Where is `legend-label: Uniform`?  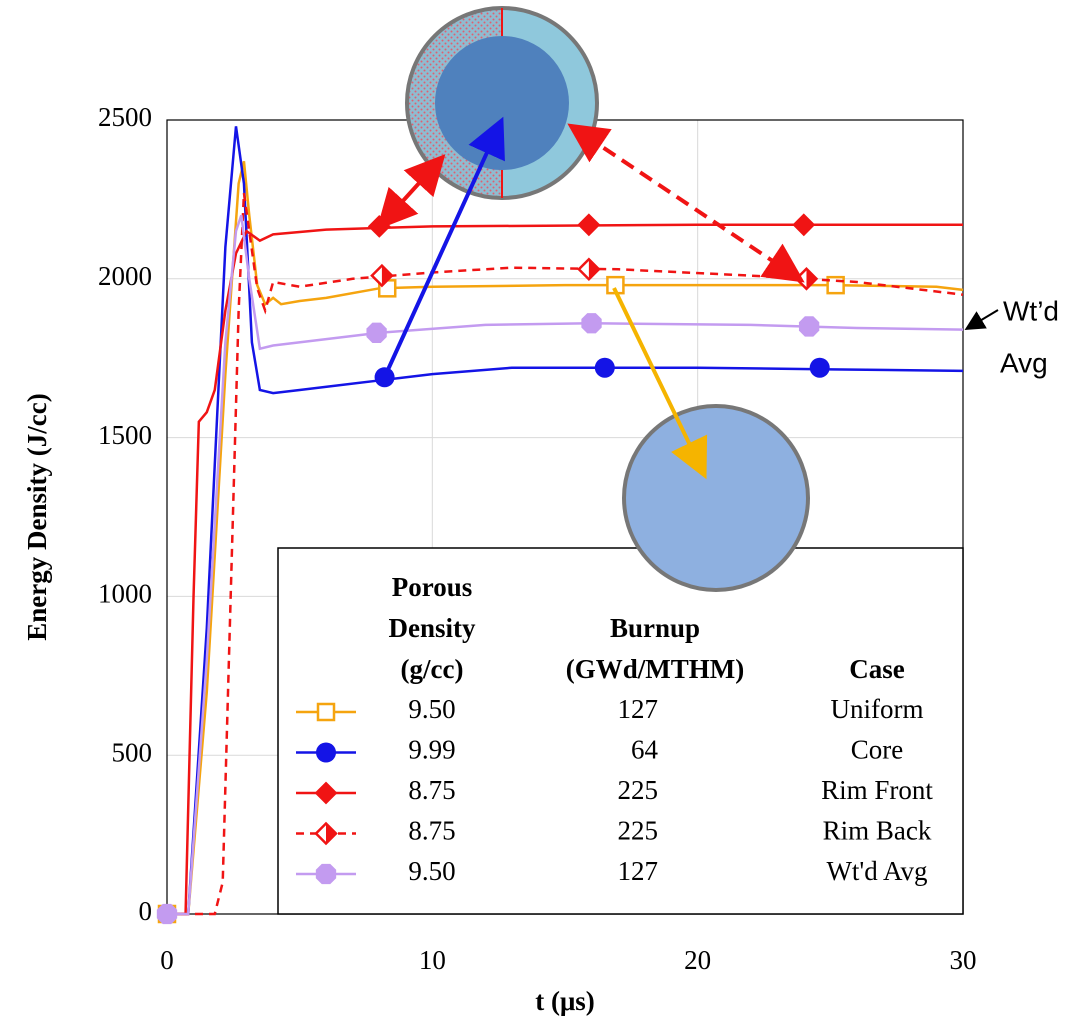
legend-label: Uniform is located at coordinates (877, 709).